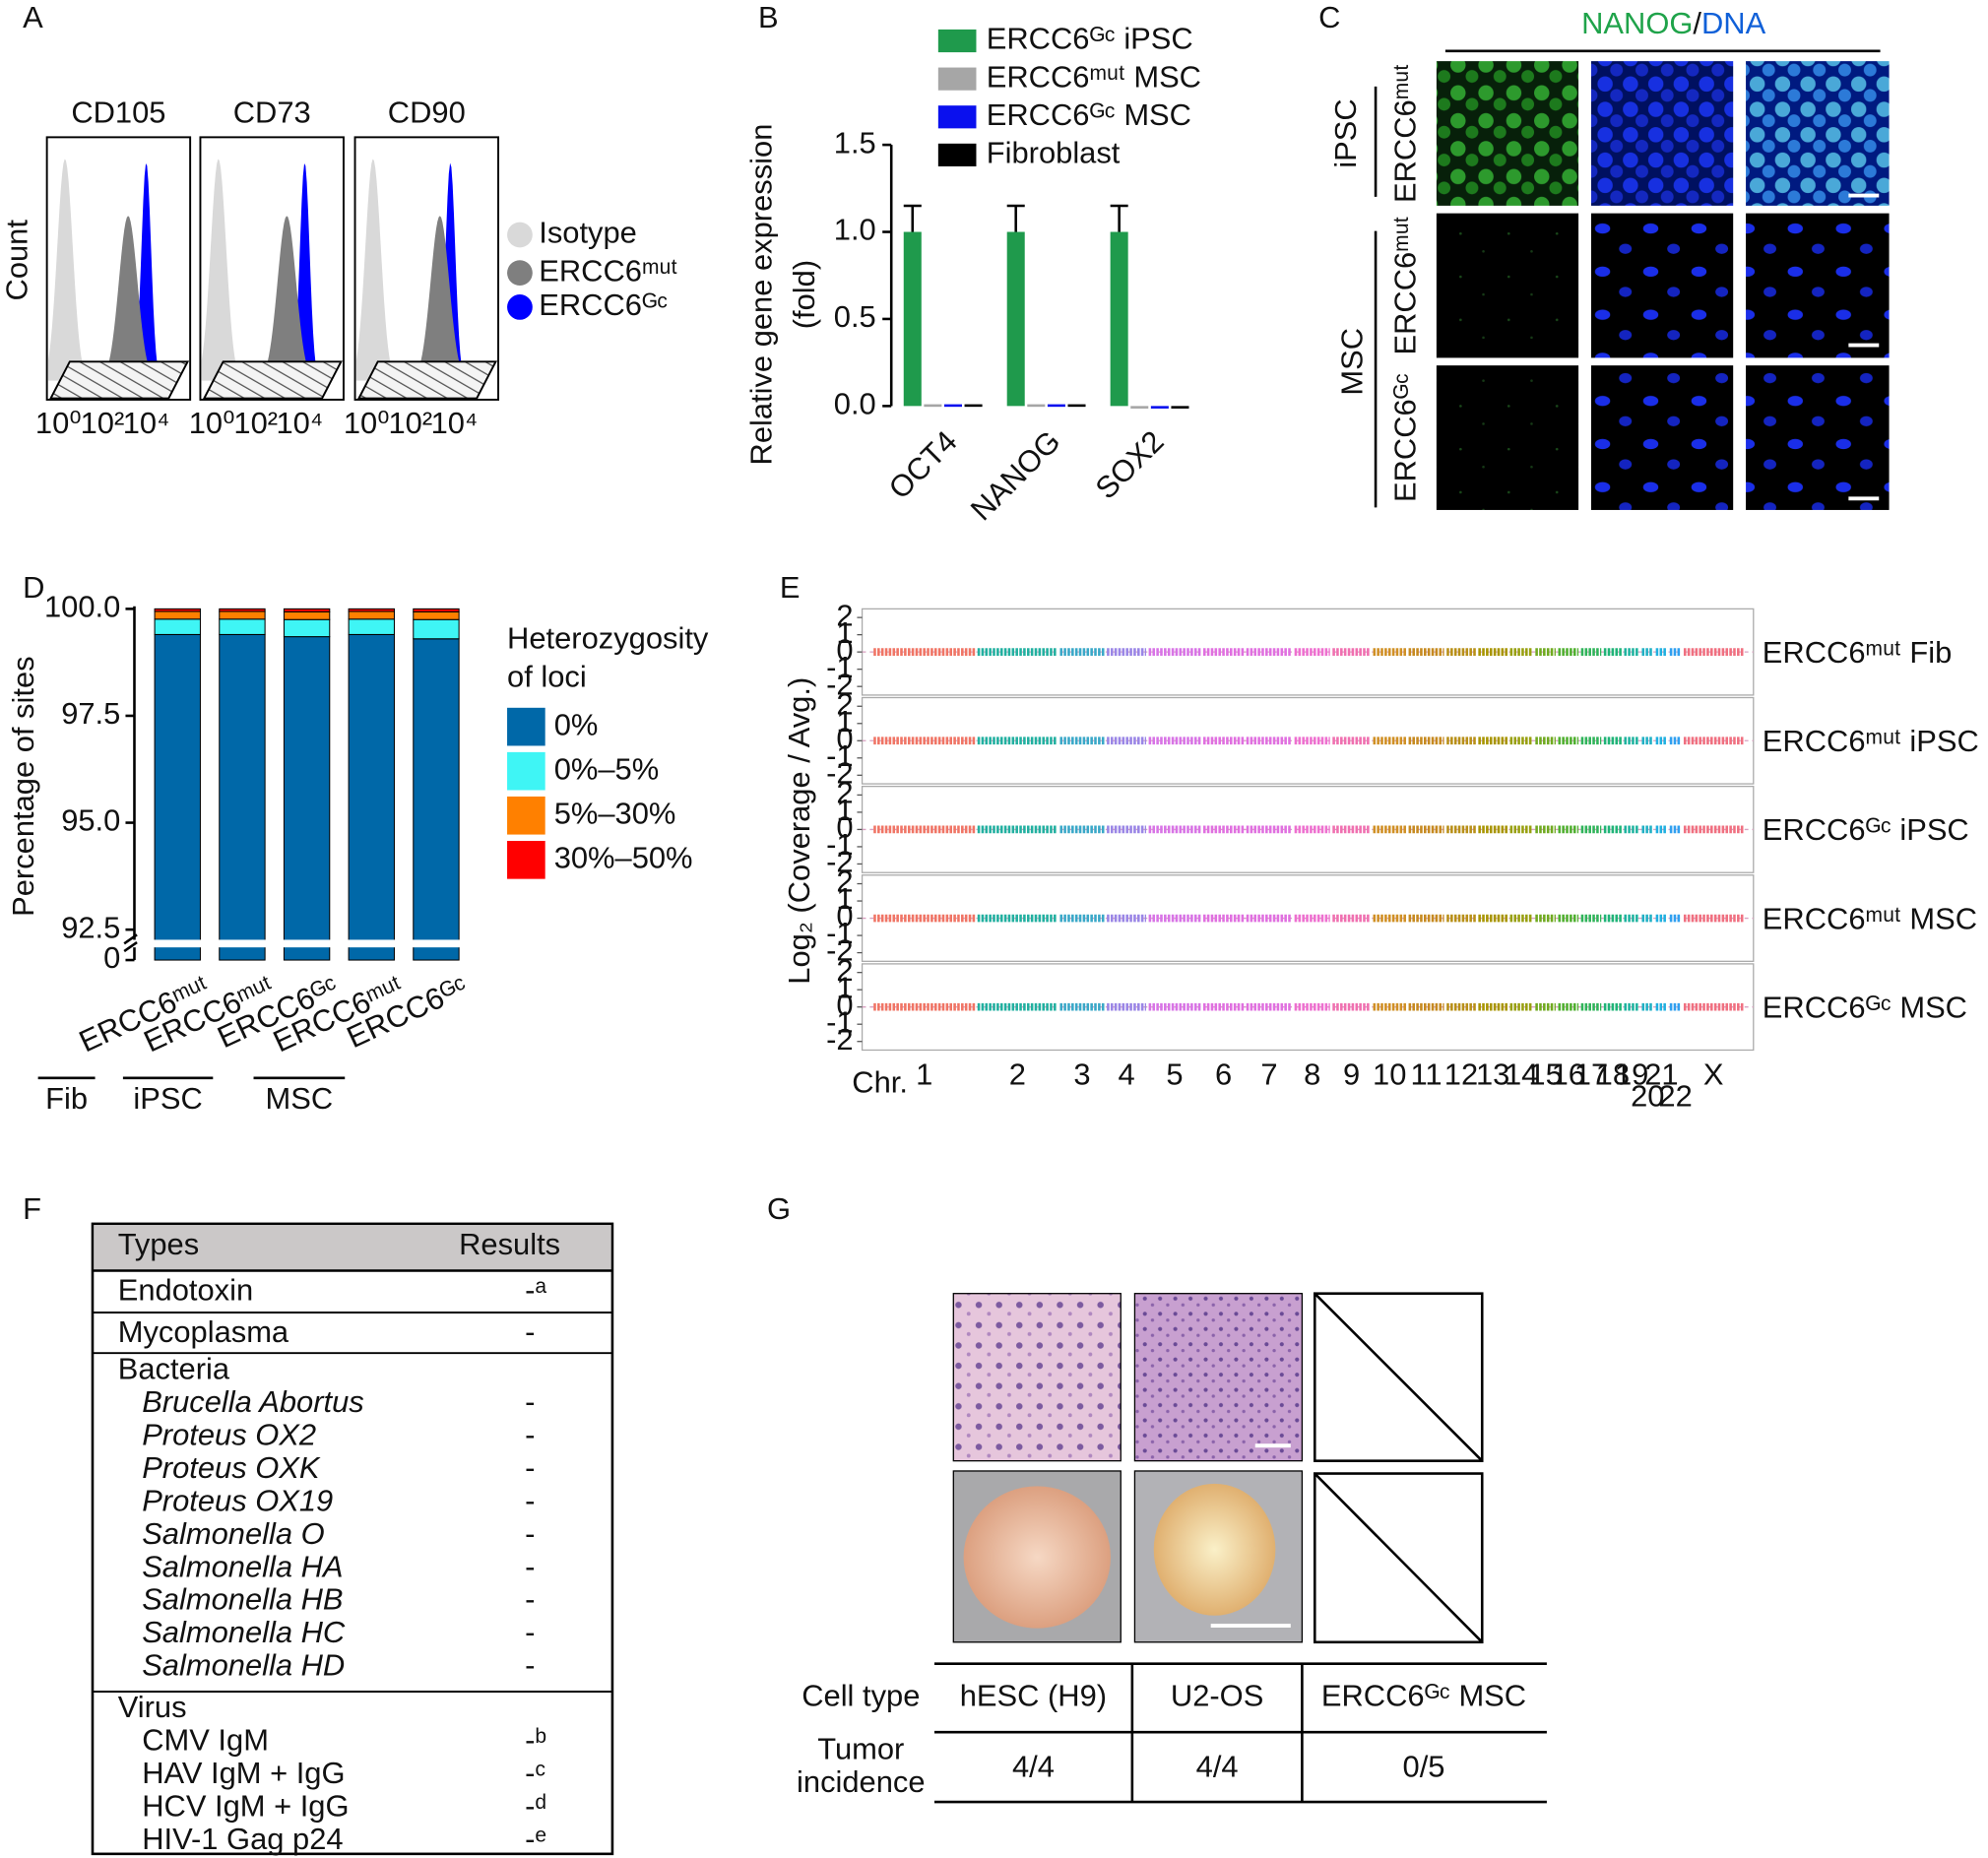 The width and height of the screenshot is (1988, 1858). I want to click on image, so click(1508, 133).